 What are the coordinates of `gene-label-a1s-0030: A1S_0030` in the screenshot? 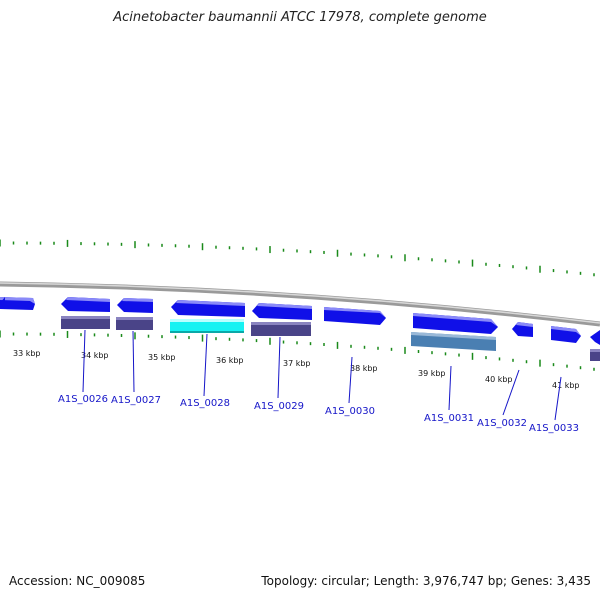 It's located at (350, 411).